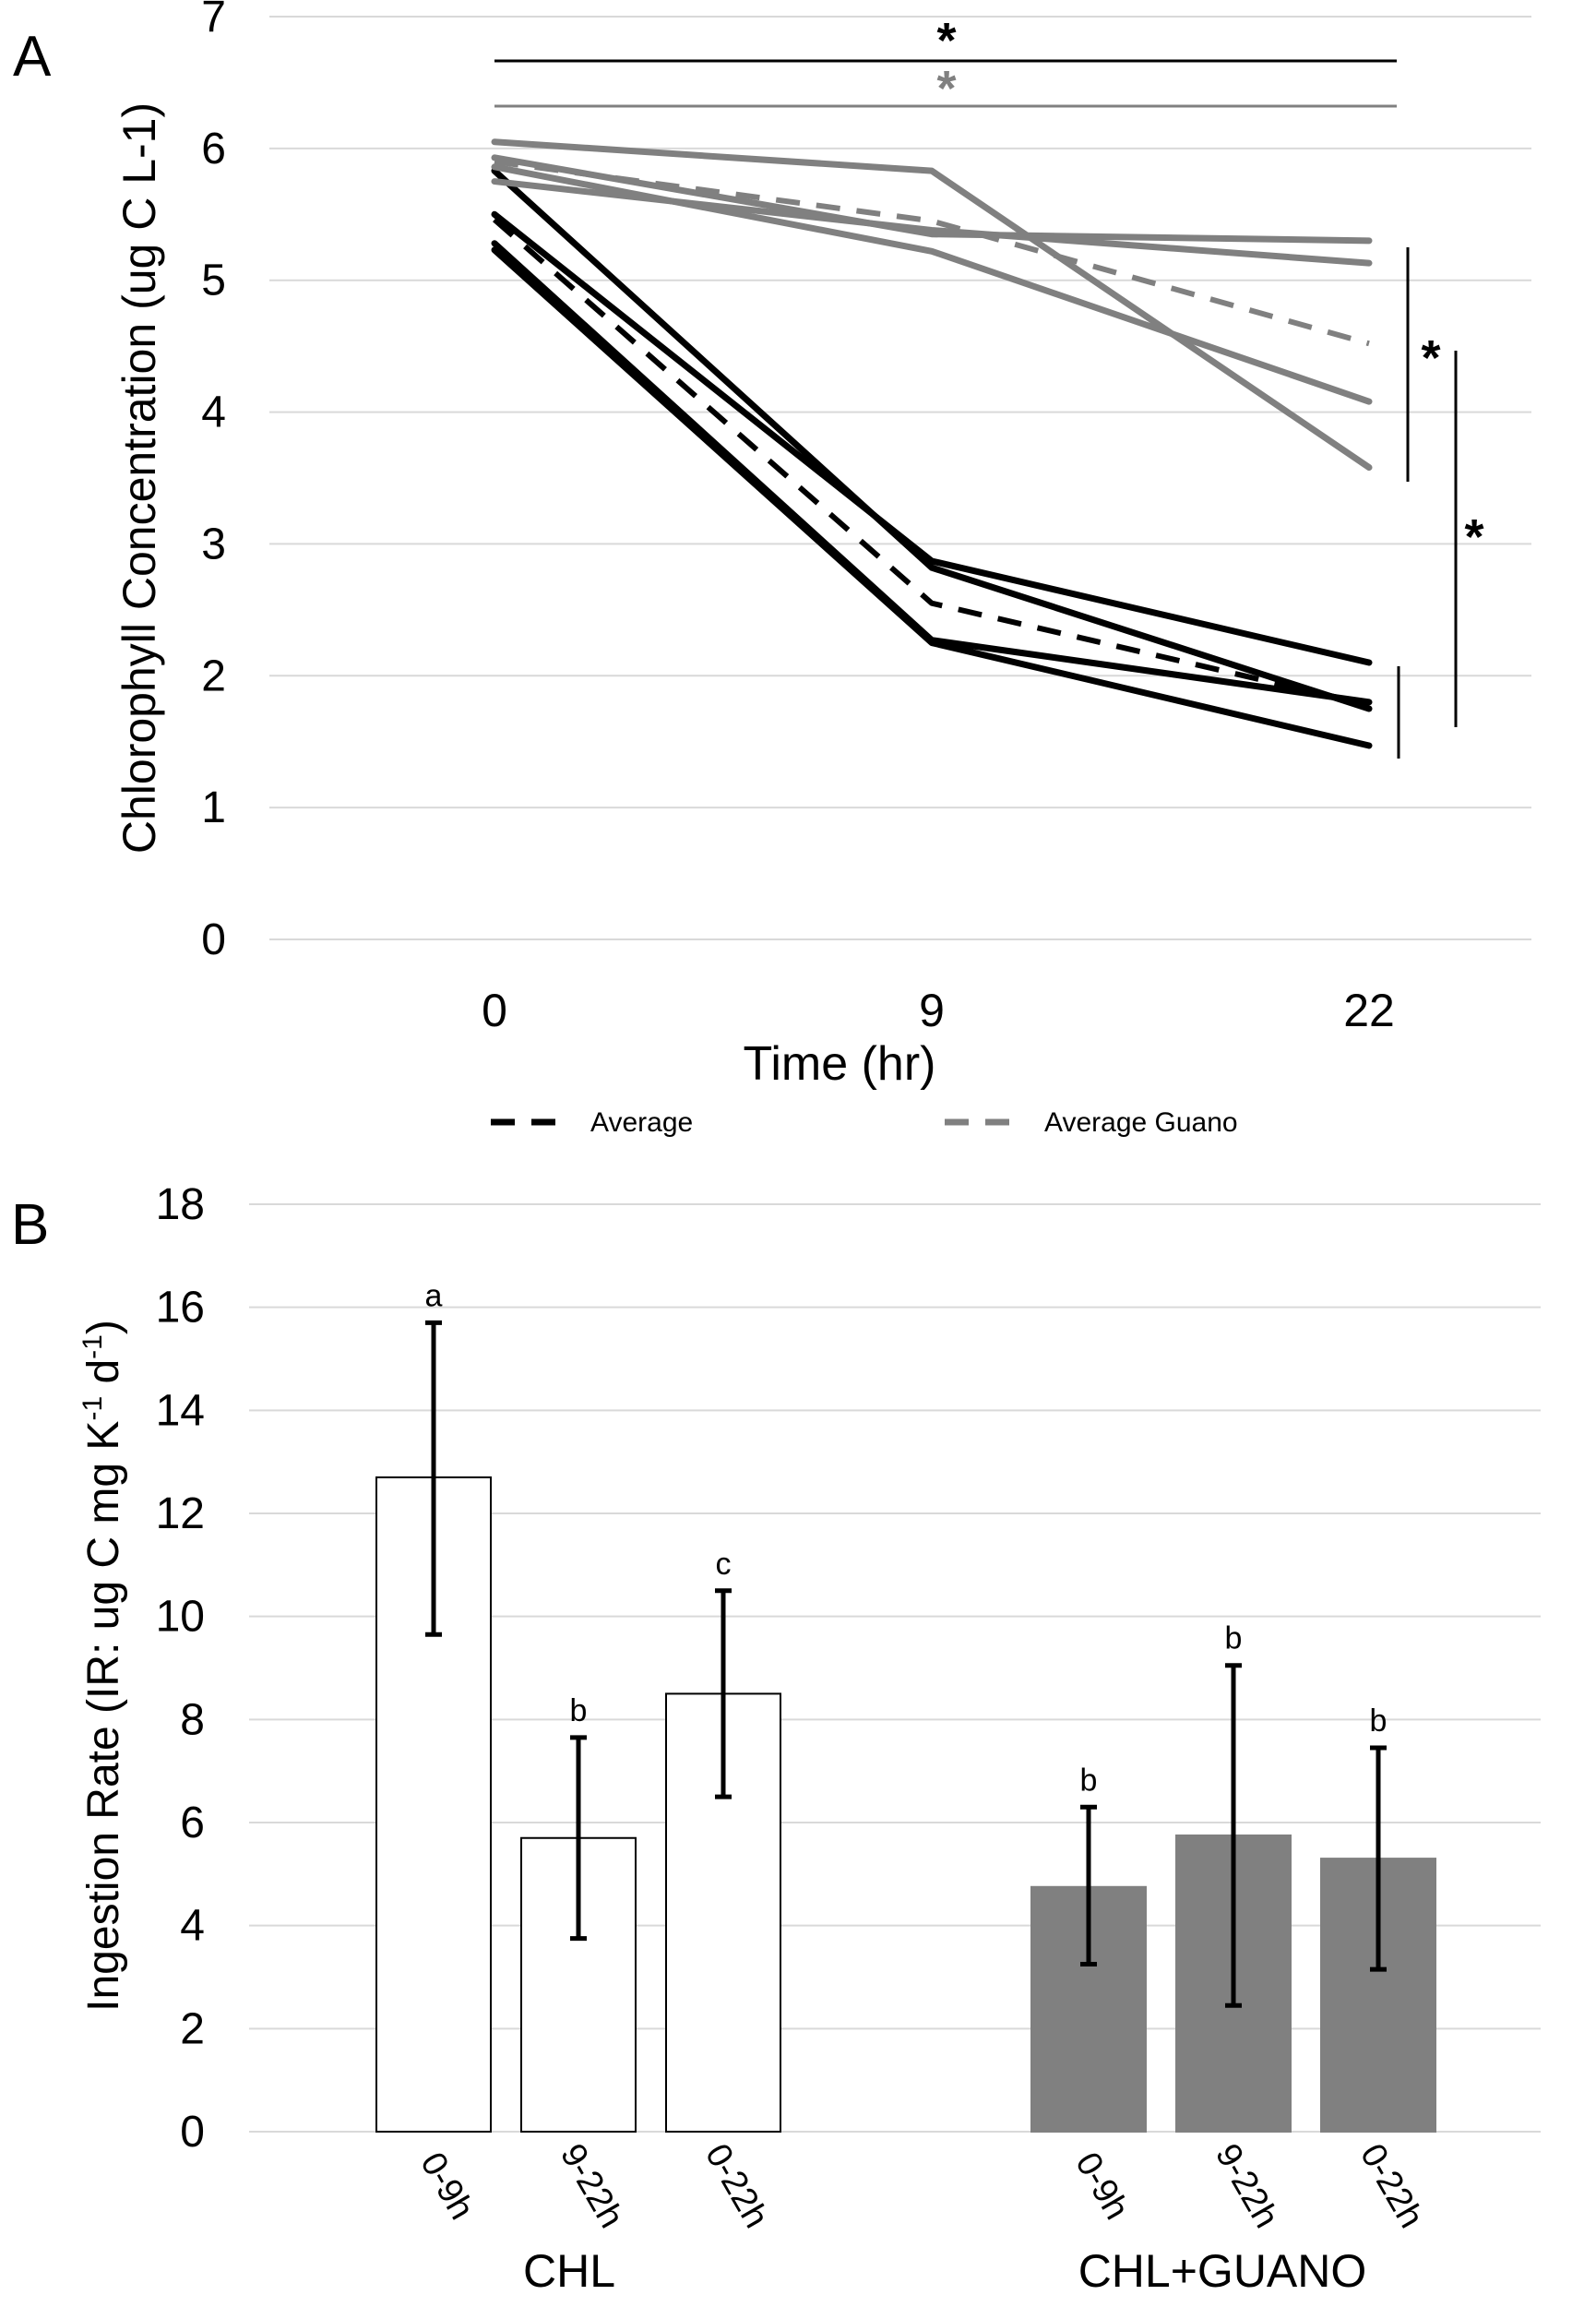 This screenshot has height=2307, width=1596. I want to click on panel-a-label: A, so click(32, 57).